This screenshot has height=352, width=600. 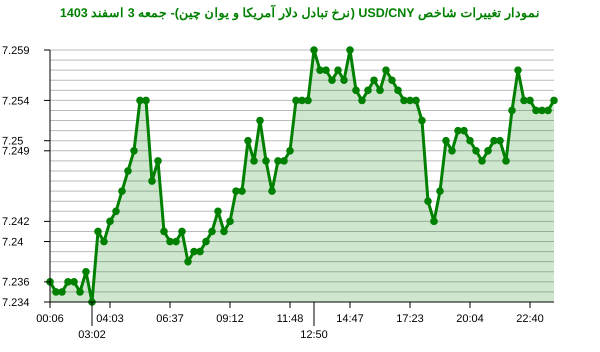 What do you see at coordinates (16, 222) in the screenshot?
I see `y-tick-label: 7.242` at bounding box center [16, 222].